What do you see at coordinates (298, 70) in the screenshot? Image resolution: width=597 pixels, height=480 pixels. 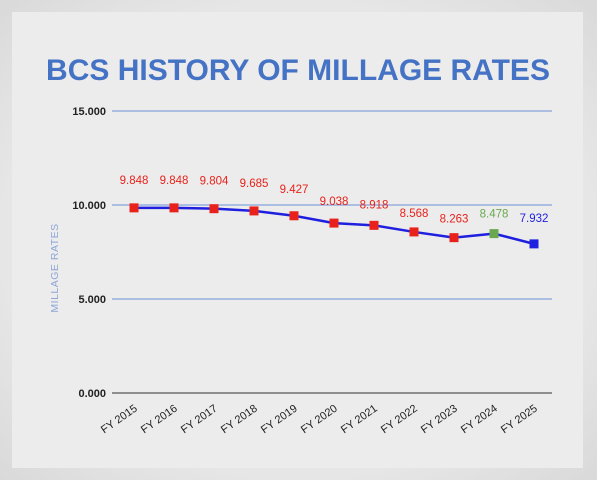 I see `chart-title: BCS HISTORY OF MILLAGE RATES` at bounding box center [298, 70].